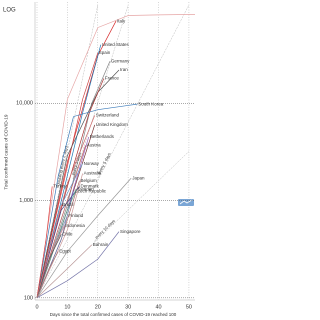  What do you see at coordinates (116, 44) in the screenshot?
I see `series-label: United States` at bounding box center [116, 44].